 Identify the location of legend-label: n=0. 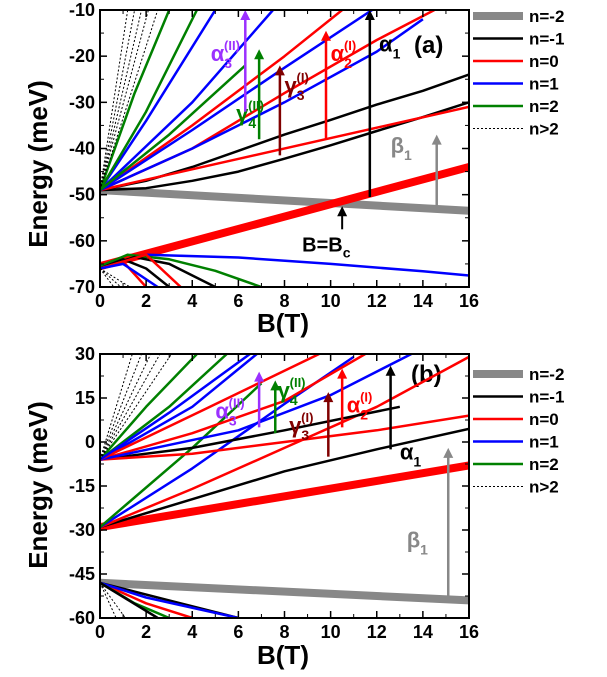
(544, 419).